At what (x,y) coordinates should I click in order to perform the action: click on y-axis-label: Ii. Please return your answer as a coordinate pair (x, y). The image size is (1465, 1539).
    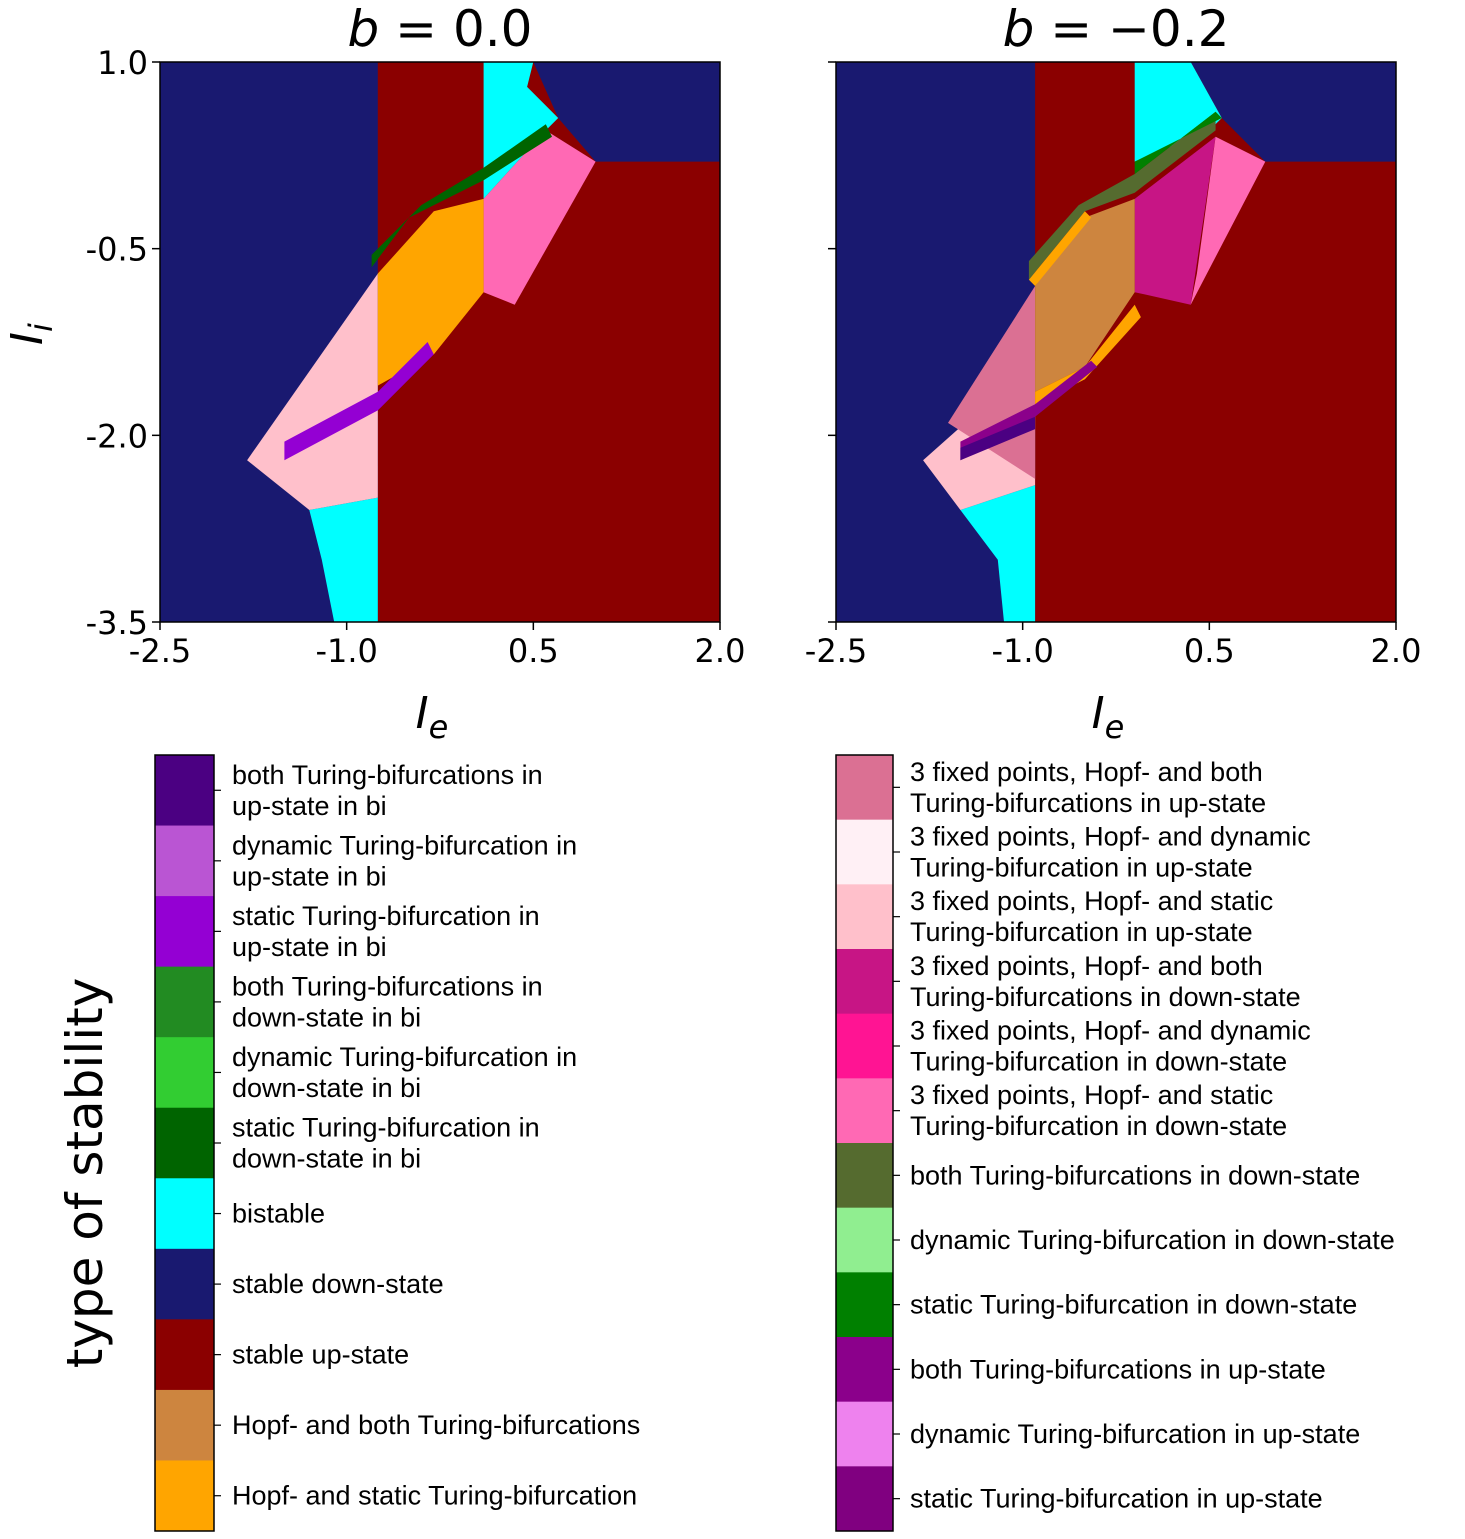
    Looking at the image, I should click on (31, 334).